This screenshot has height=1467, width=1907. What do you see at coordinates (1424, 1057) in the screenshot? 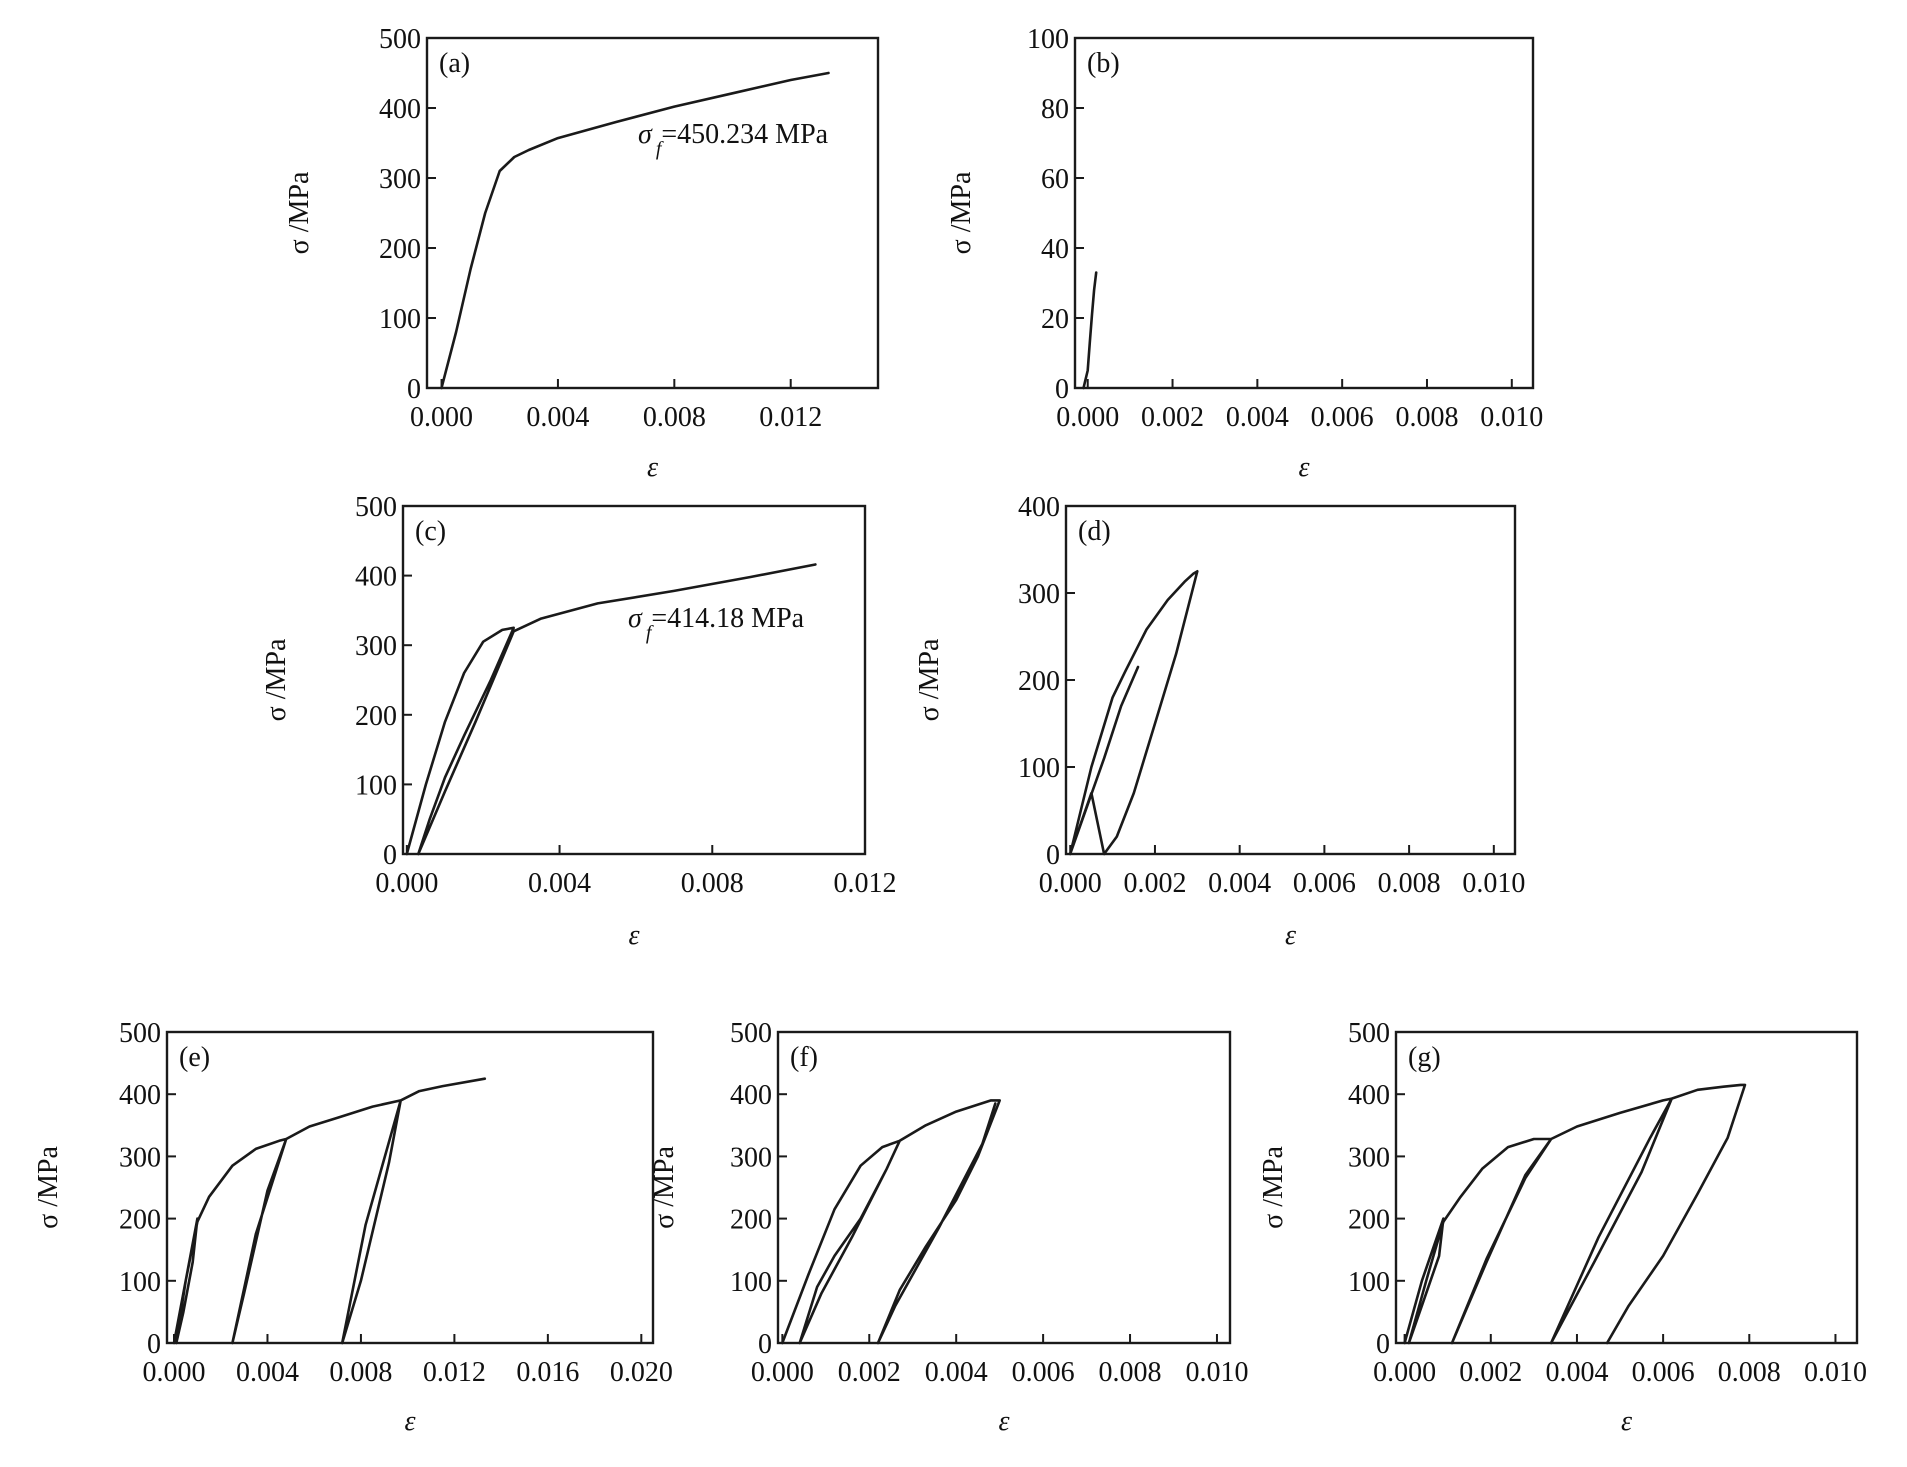
I see `panel-label-g: (g)` at bounding box center [1424, 1057].